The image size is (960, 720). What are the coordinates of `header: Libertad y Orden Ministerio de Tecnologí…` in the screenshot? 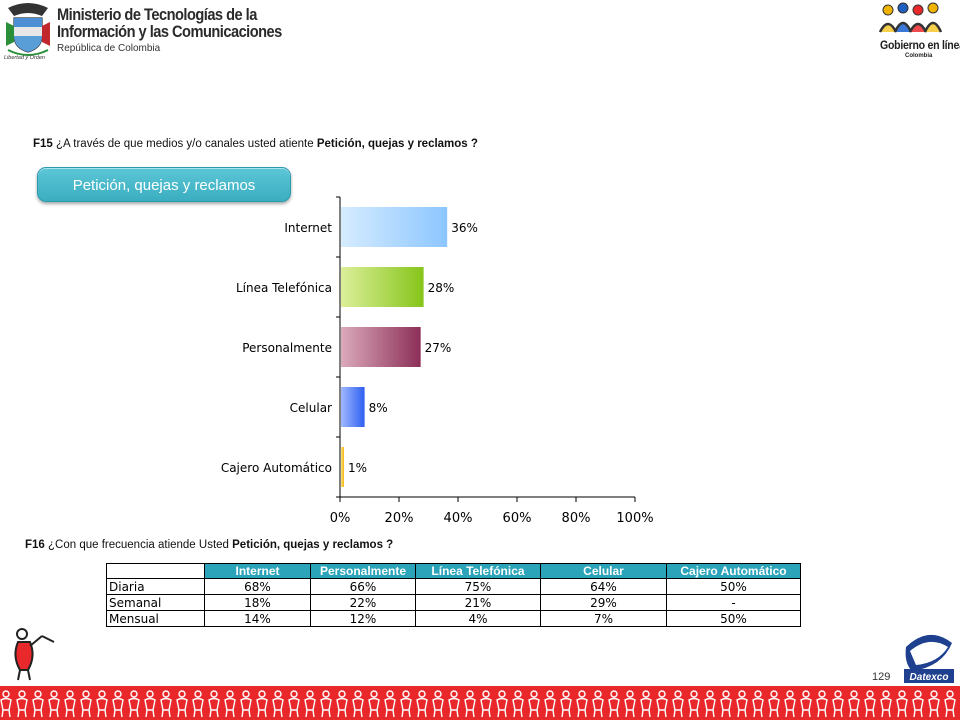 It's located at (480, 35).